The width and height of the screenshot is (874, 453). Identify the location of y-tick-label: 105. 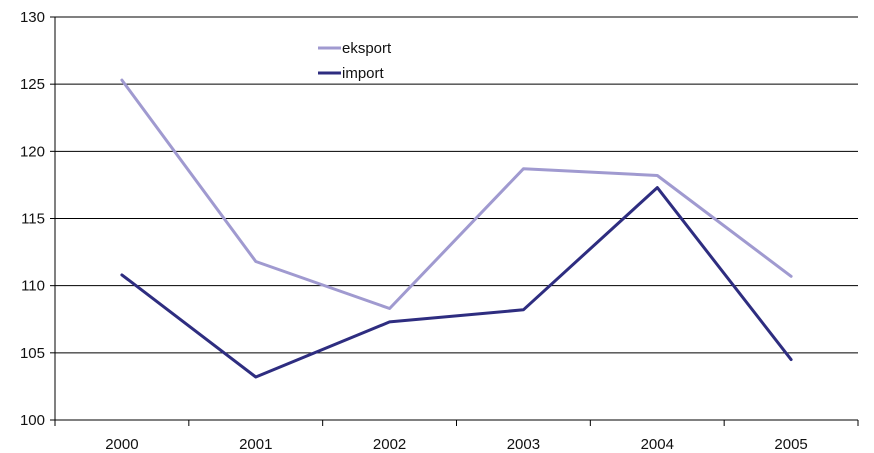
(32, 353).